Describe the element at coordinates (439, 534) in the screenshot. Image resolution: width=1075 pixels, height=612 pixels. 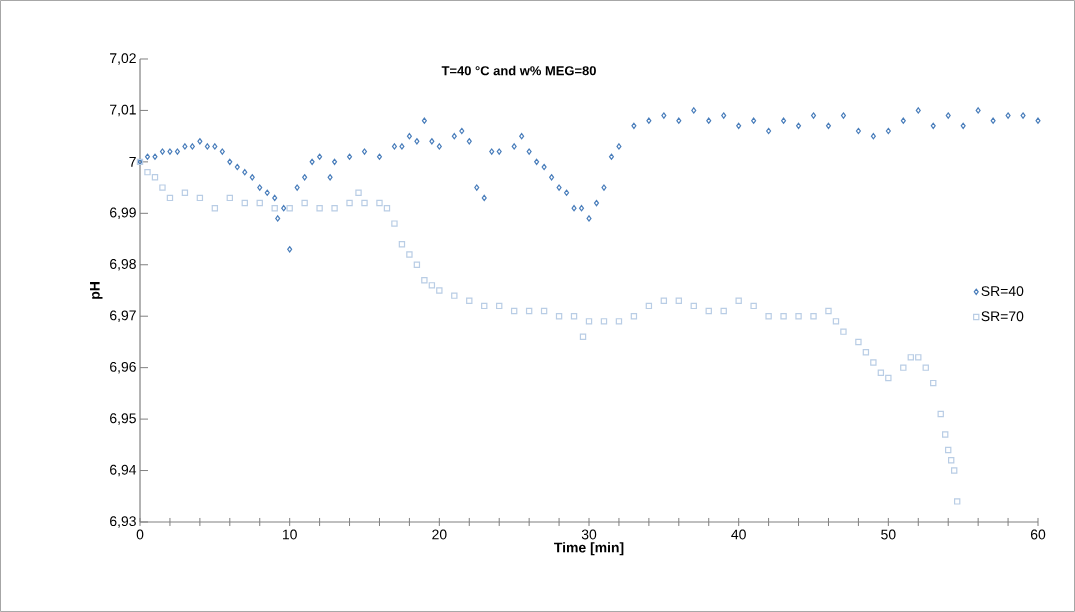
I see `x-tick-label: 20` at that location.